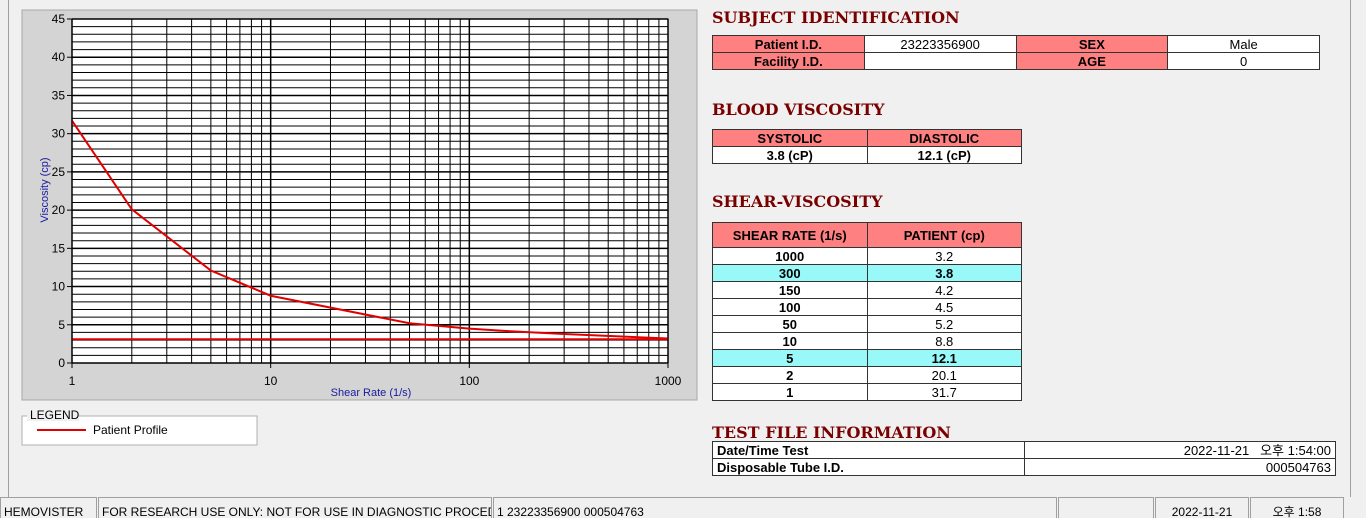  I want to click on table-cell: 1, so click(790, 392).